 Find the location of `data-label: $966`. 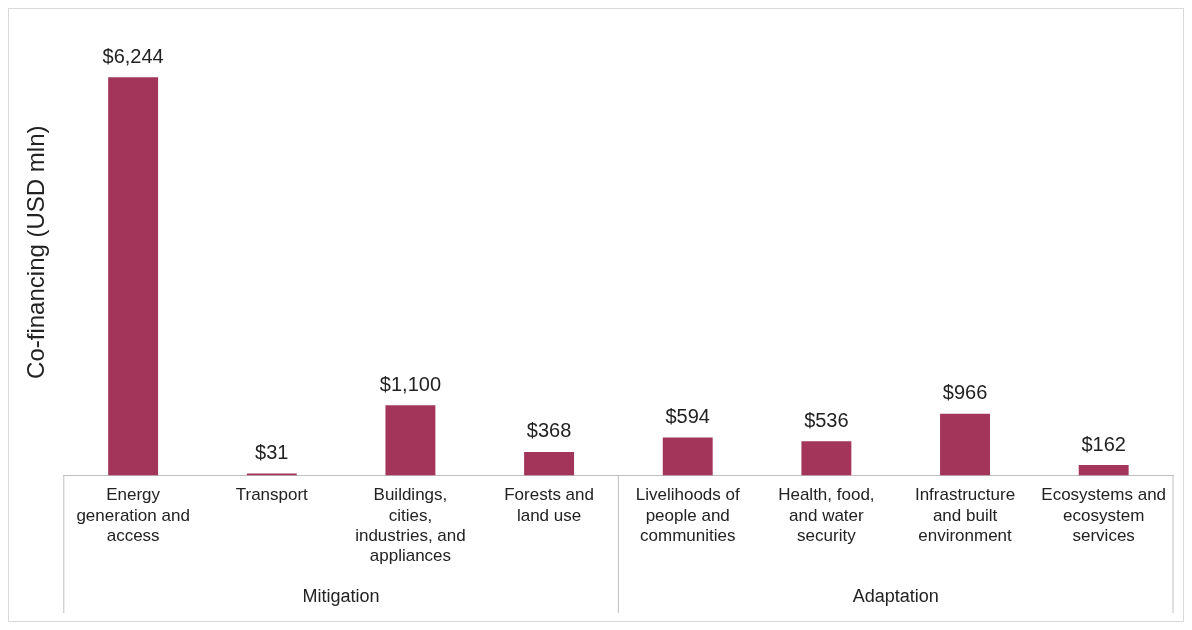

data-label: $966 is located at coordinates (965, 392).